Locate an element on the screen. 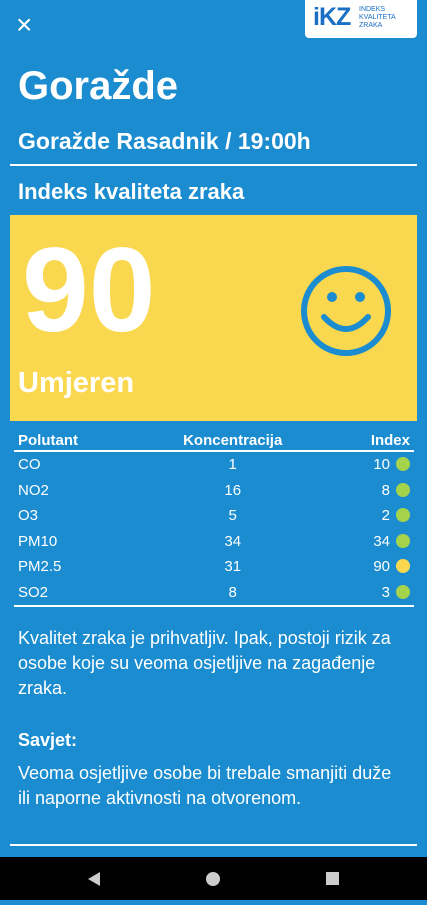 The width and height of the screenshot is (427, 905). nav-bar is located at coordinates (213, 878).